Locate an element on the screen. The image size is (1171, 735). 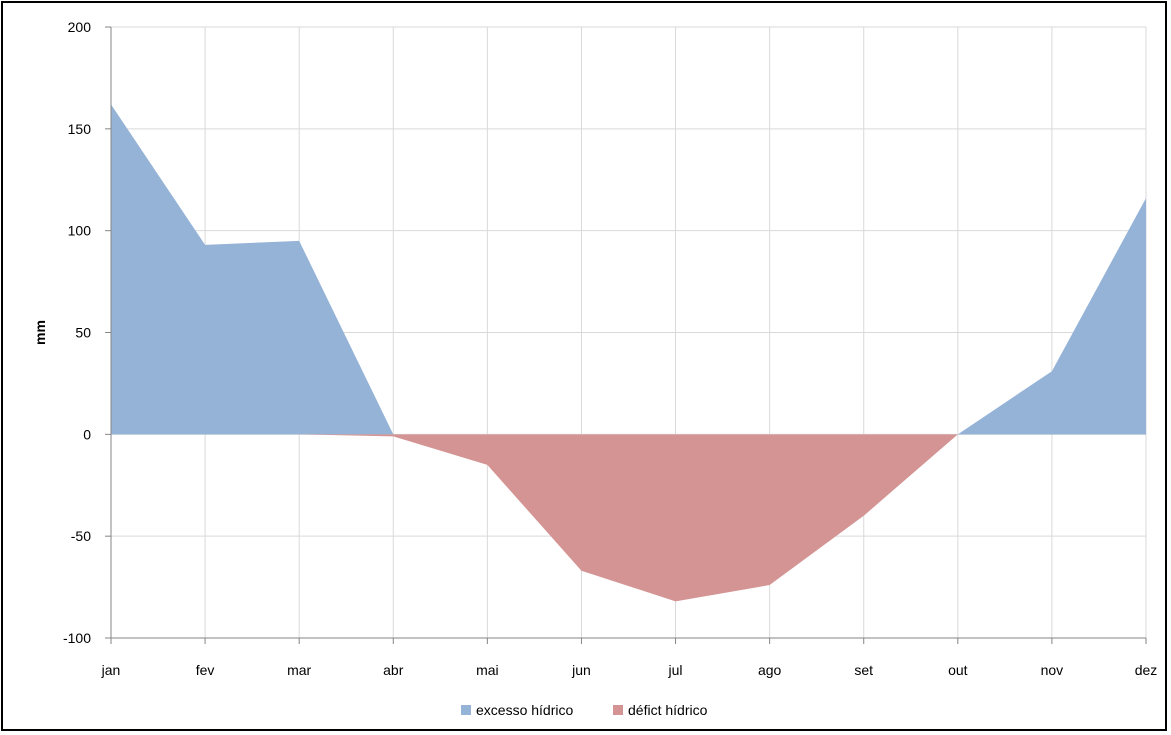
y-axis-title: mm is located at coordinates (40, 332).